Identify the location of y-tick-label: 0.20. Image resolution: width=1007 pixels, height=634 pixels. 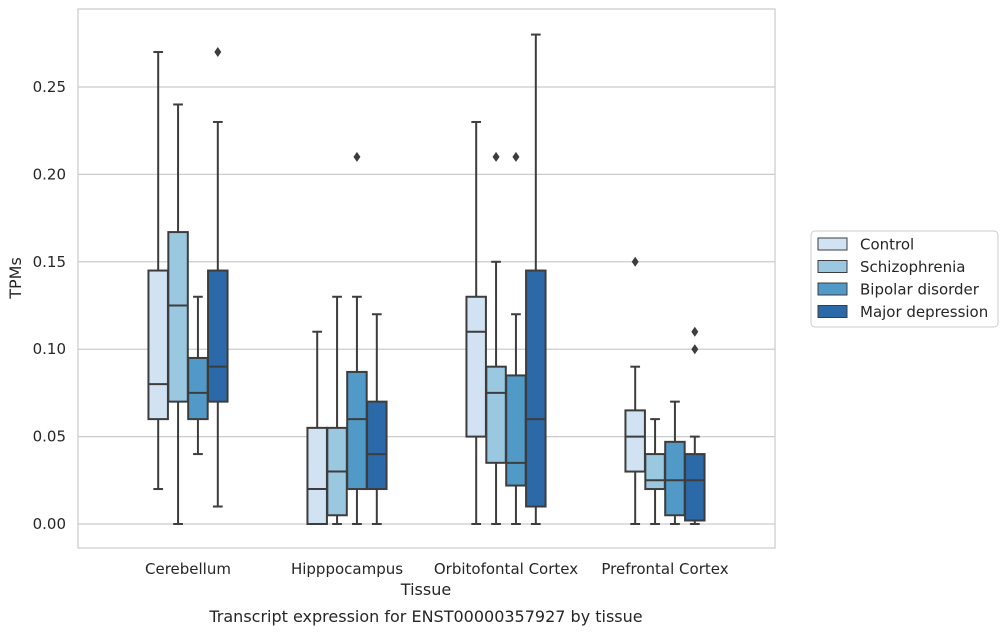
(49, 174).